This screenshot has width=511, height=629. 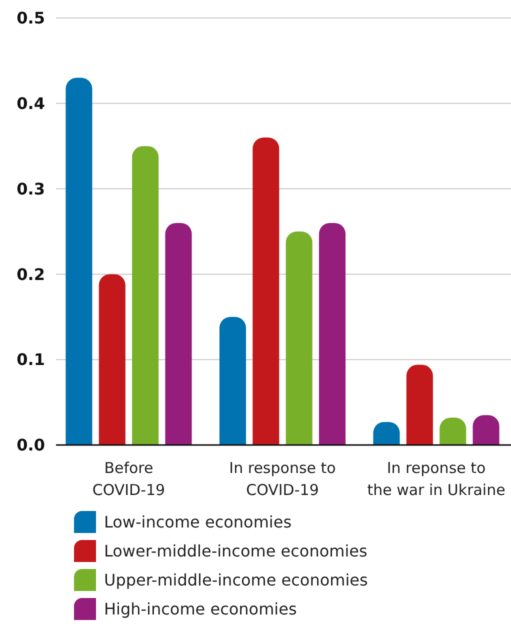 I want to click on y-tick-label: 0.3, so click(x=30, y=188).